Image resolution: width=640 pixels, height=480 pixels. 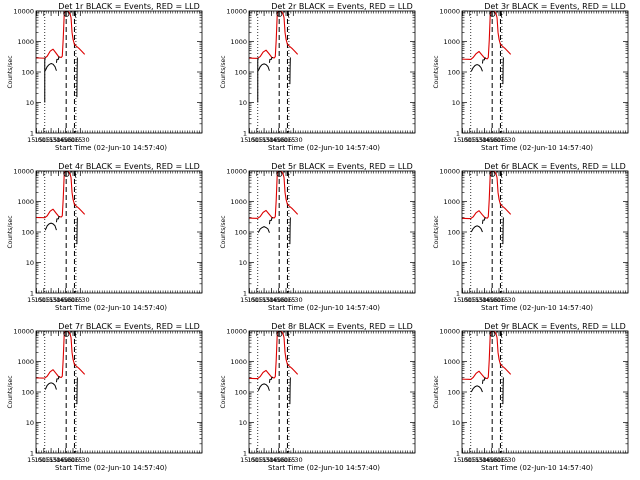 I want to click on panel-title: Det 6r BLACK = Events, RED = LLD, so click(x=555, y=166).